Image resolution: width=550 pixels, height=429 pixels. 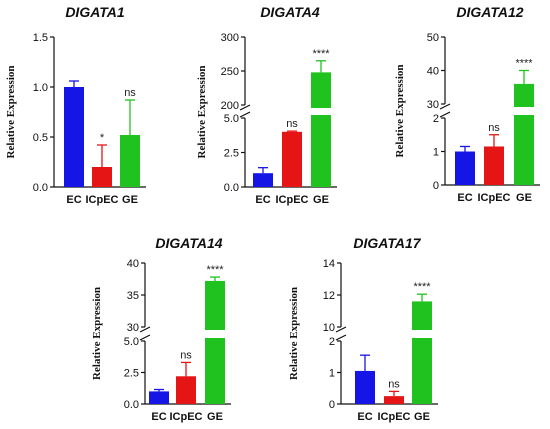 I want to click on y-tick-label: 12, so click(x=329, y=296).